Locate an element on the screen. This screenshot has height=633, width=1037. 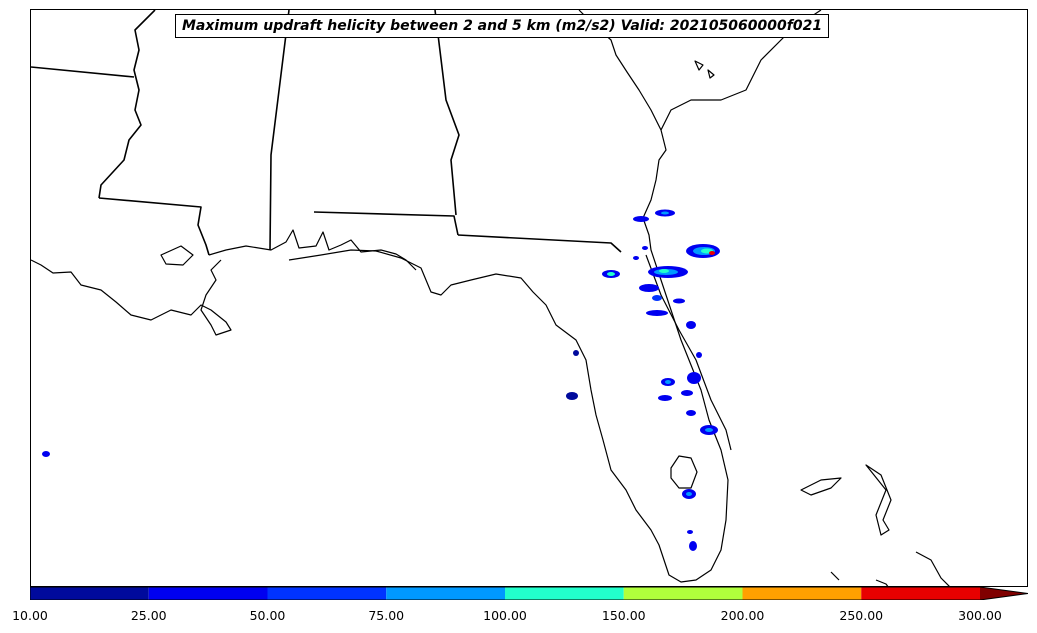
colorbar-tick-label: 25.00 is located at coordinates (148, 615).